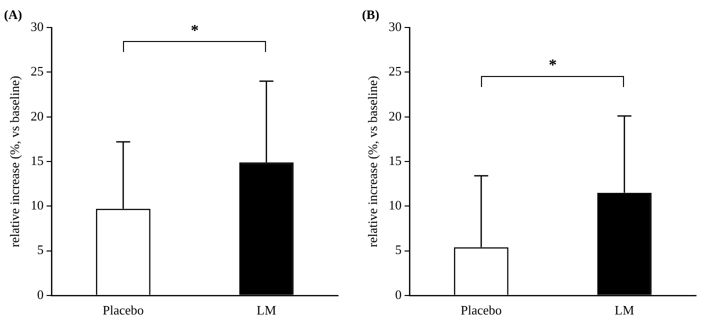 The image size is (716, 327). What do you see at coordinates (371, 14) in the screenshot?
I see `chart-title: (B)` at bounding box center [371, 14].